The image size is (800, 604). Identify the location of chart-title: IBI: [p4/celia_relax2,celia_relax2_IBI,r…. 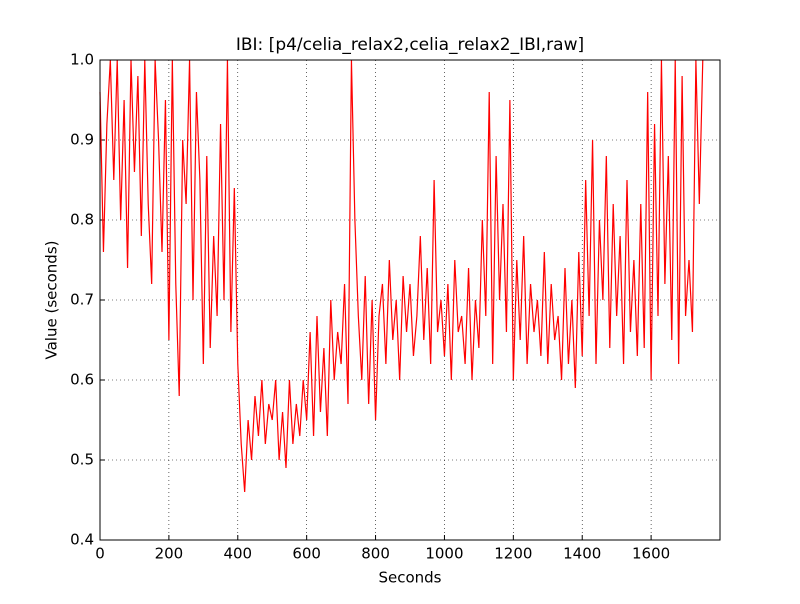
(410, 45).